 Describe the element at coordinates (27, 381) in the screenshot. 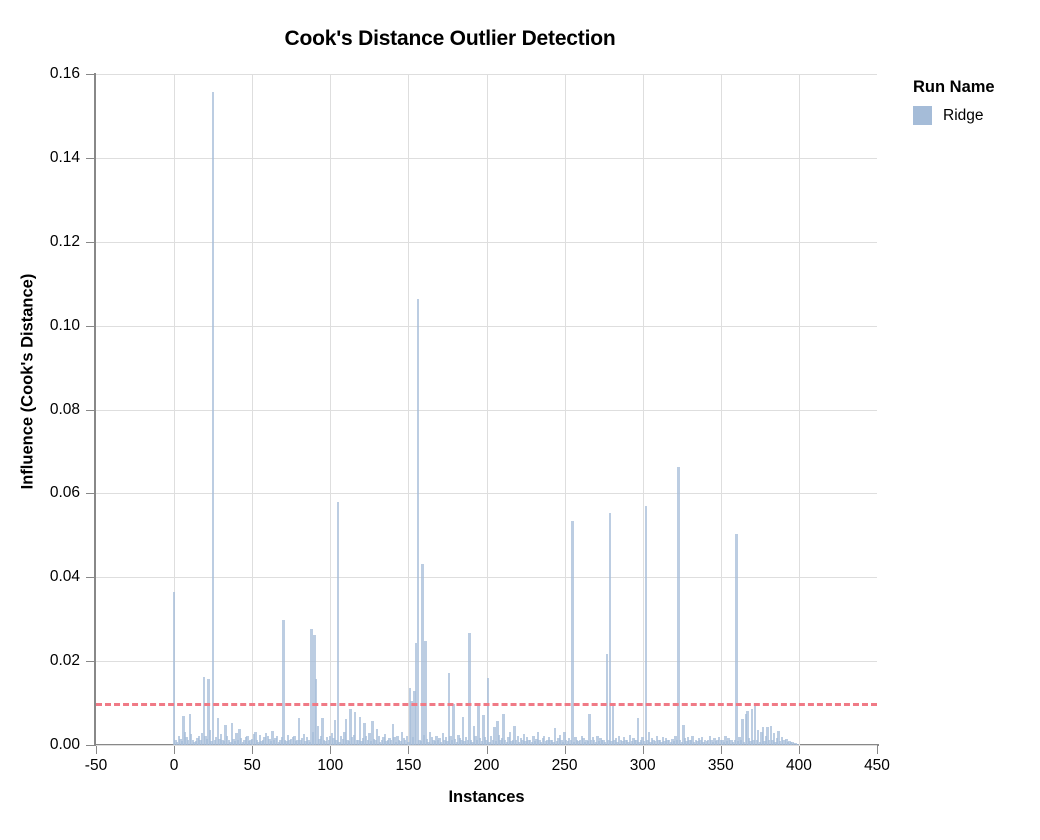

I see `y-axis-title: Influence (Cook's Distance)` at that location.